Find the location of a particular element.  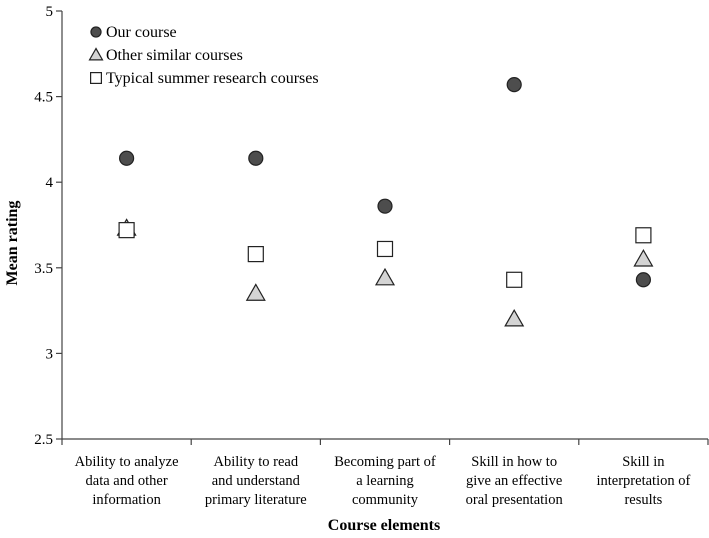

x-category-label: Skill in interpretation of results is located at coordinates (643, 481).